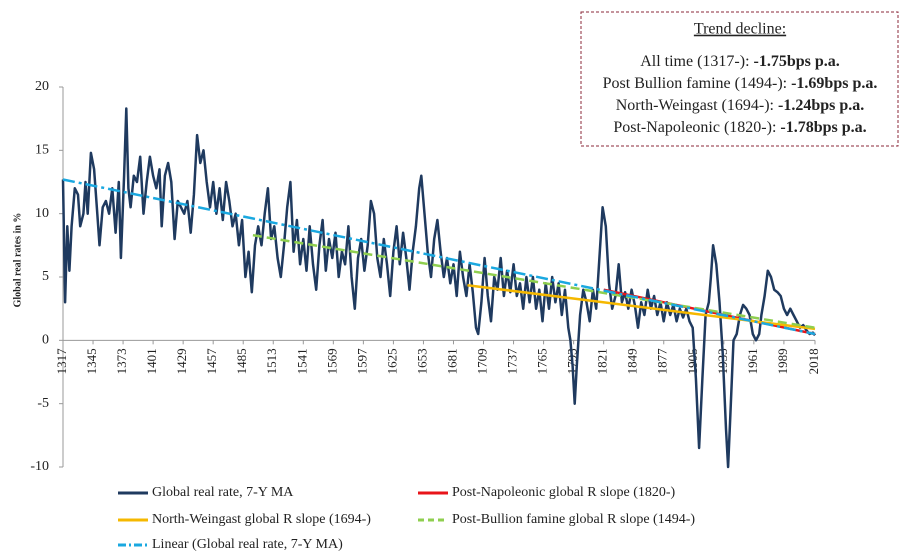 This screenshot has width=906, height=557. I want to click on annotation-box, so click(739, 79).